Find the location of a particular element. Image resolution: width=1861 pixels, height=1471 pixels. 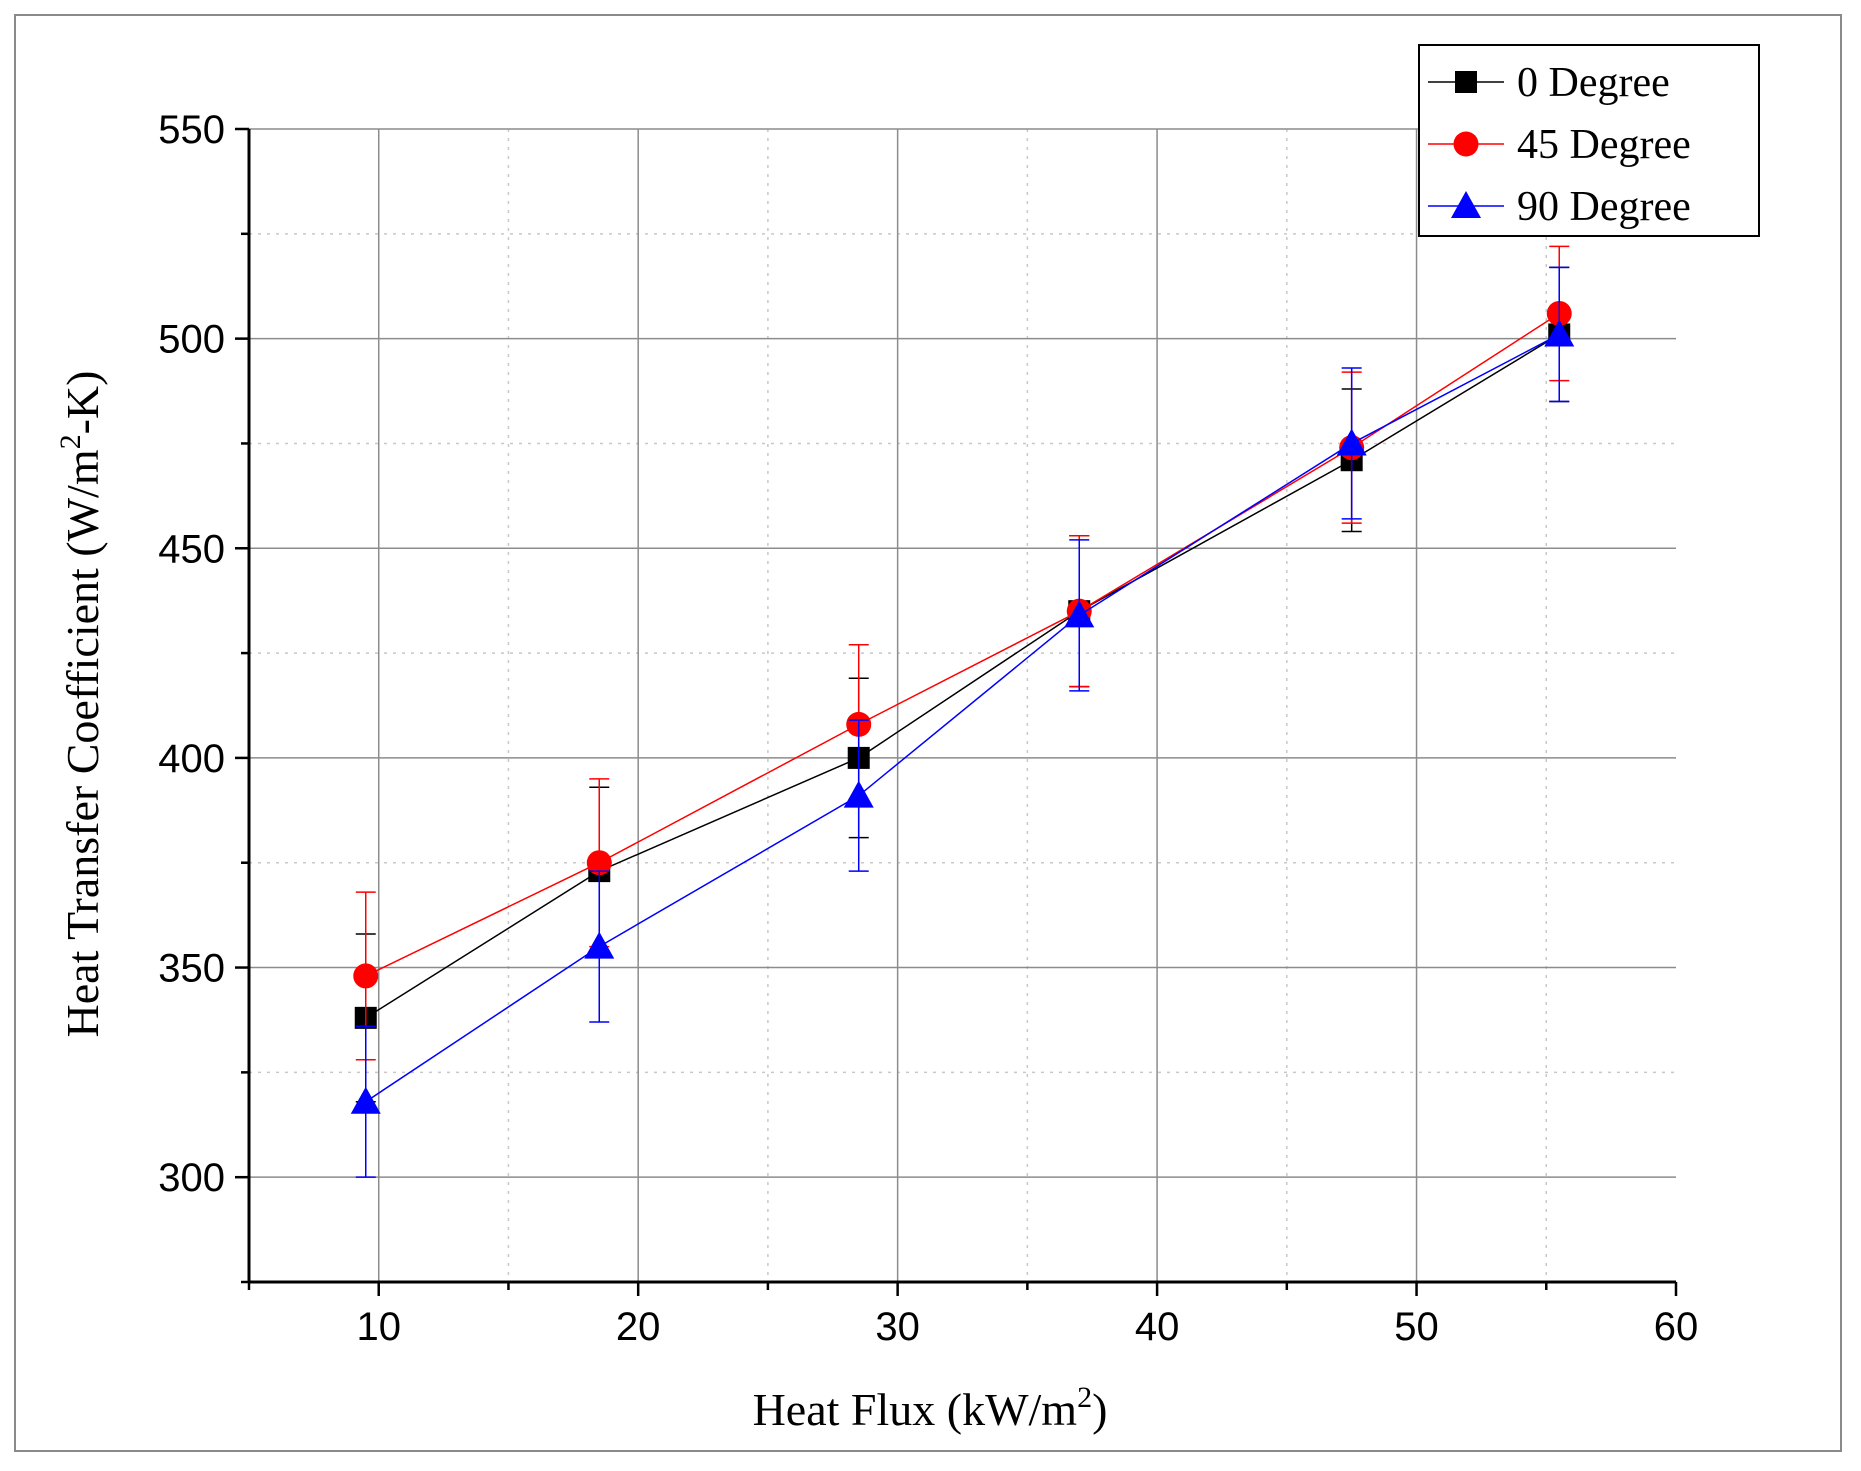

legend-entry: 45 Degree is located at coordinates (1559, 145).